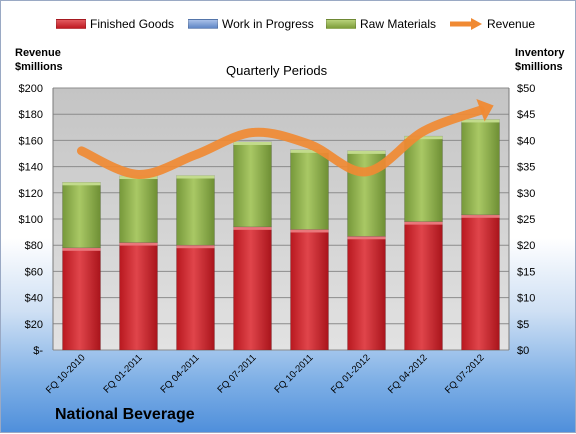 The width and height of the screenshot is (576, 434). I want to click on left-tick-label: $20, so click(34, 325).